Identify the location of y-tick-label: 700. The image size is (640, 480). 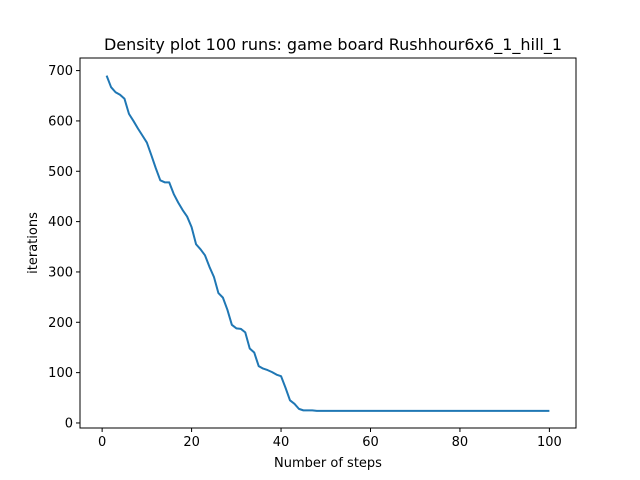
(60, 71).